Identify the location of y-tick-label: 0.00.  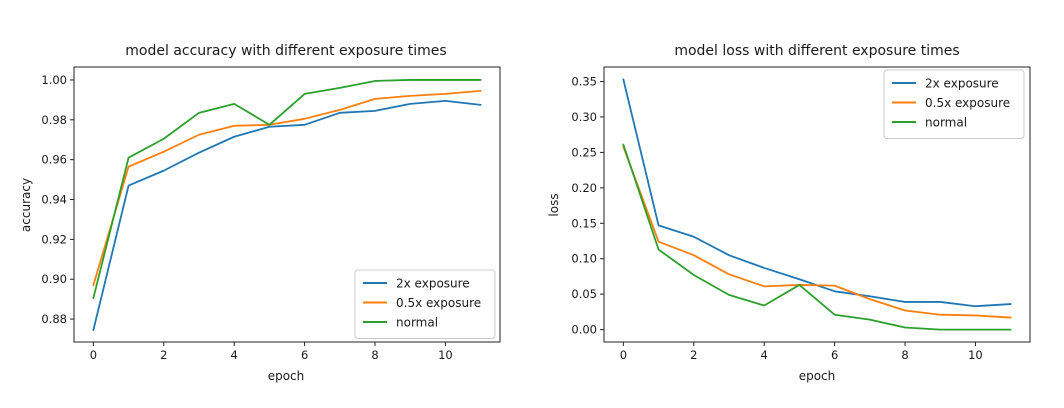
(584, 330).